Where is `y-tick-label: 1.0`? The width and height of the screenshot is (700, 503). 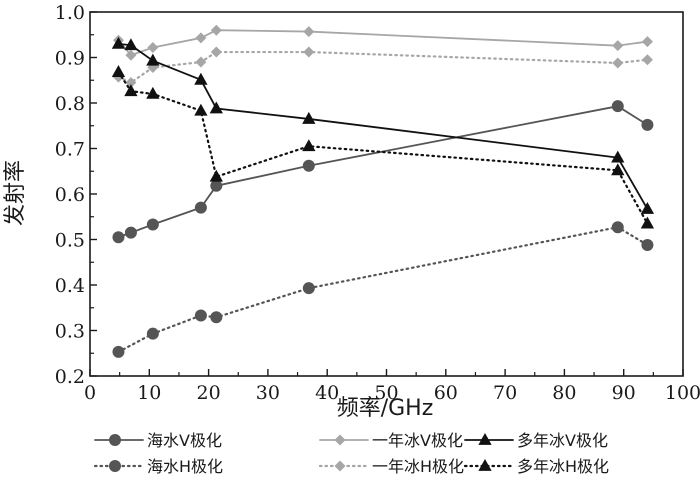 y-tick-label: 1.0 is located at coordinates (70, 13).